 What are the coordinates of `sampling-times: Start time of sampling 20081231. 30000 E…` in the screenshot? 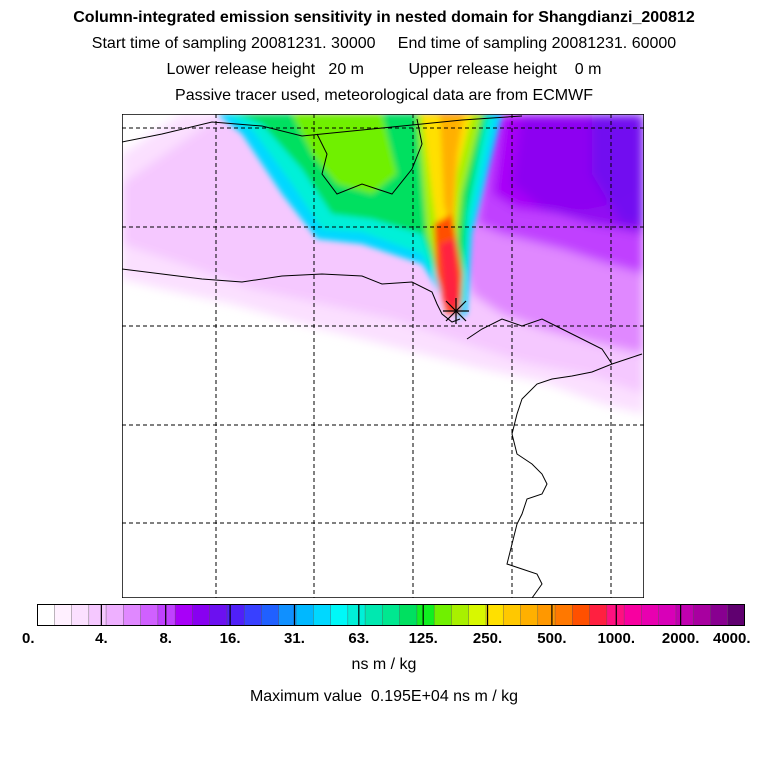 It's located at (384, 43).